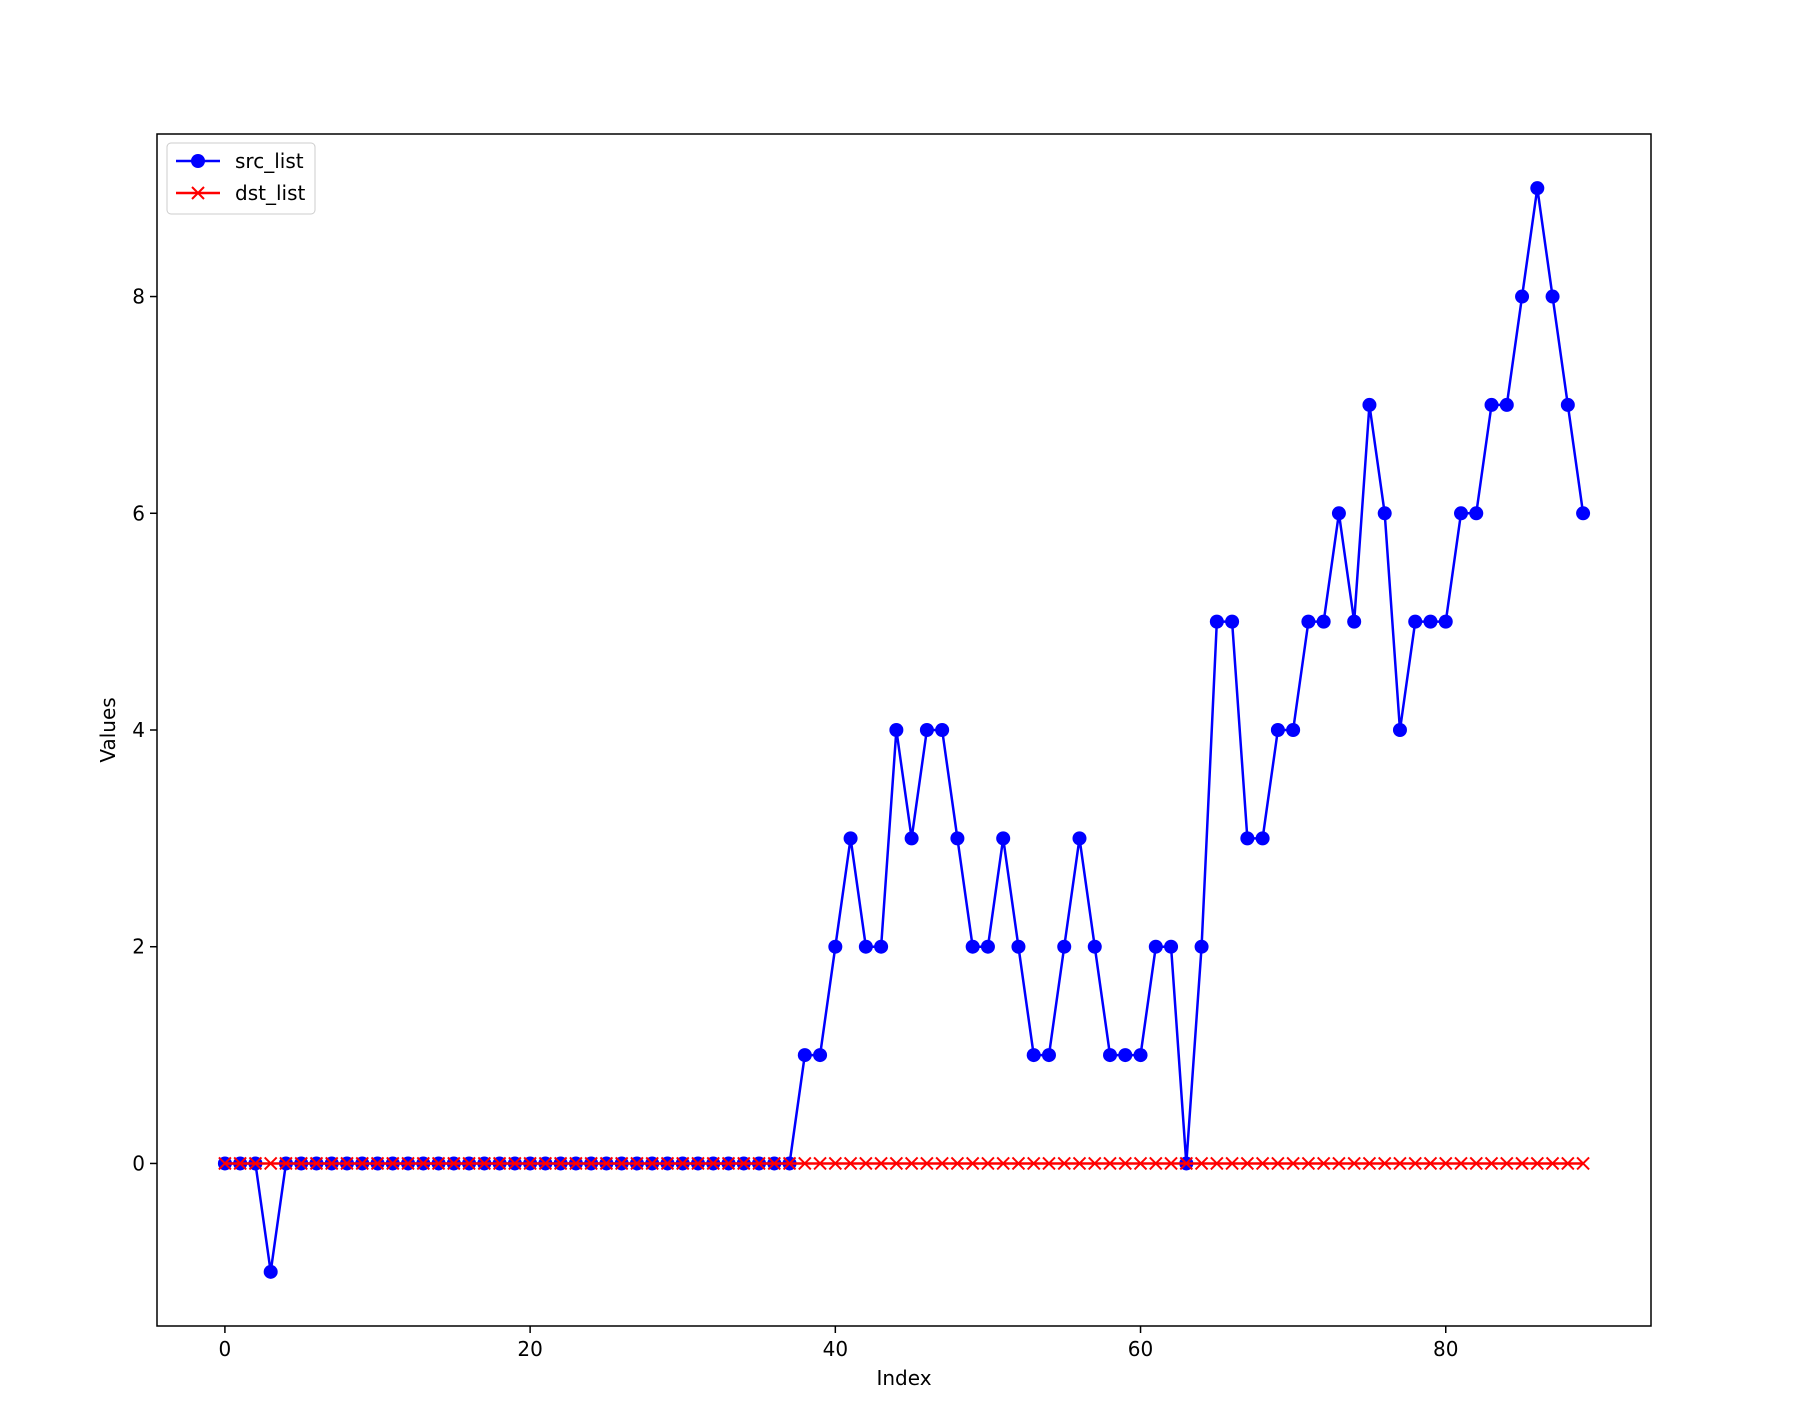 This screenshot has width=1801, height=1416. Describe the element at coordinates (1140, 1349) in the screenshot. I see `x-tick-label: 60` at that location.